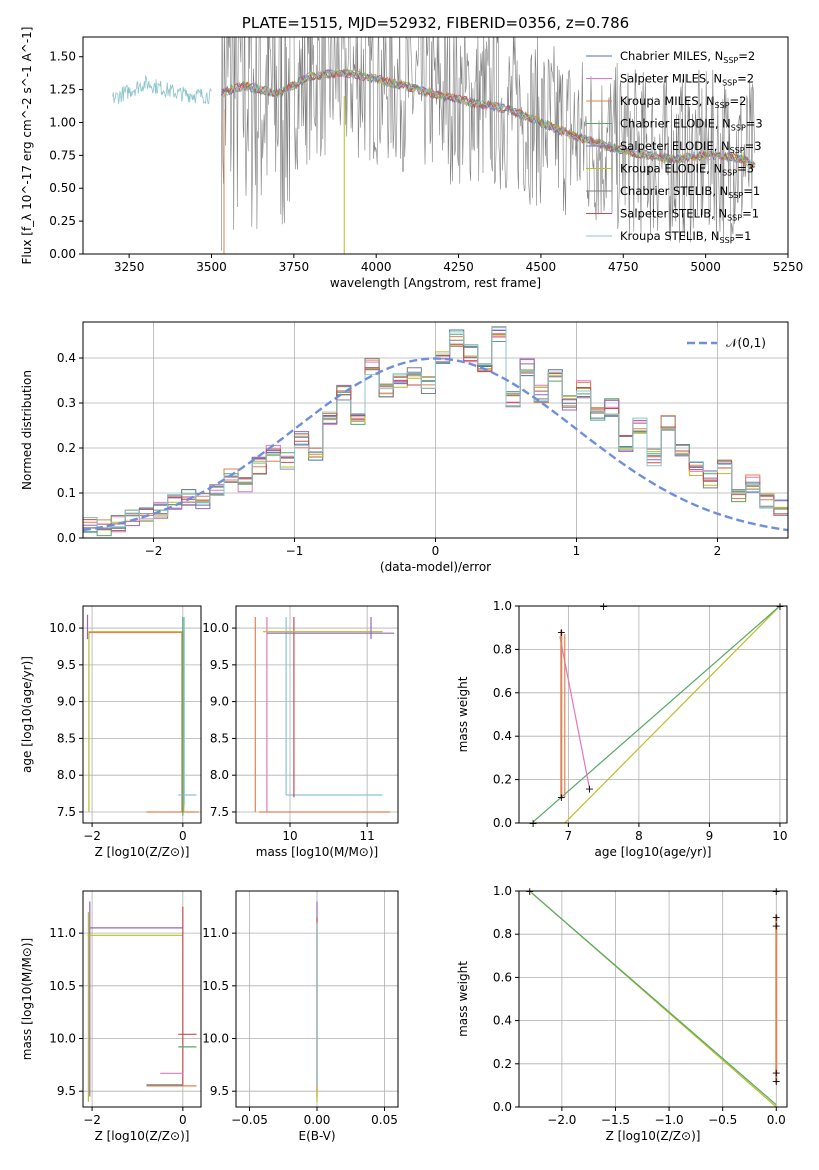  I want to click on legend-label-0: Chabrier MILES, NSSP=2, so click(687, 57).